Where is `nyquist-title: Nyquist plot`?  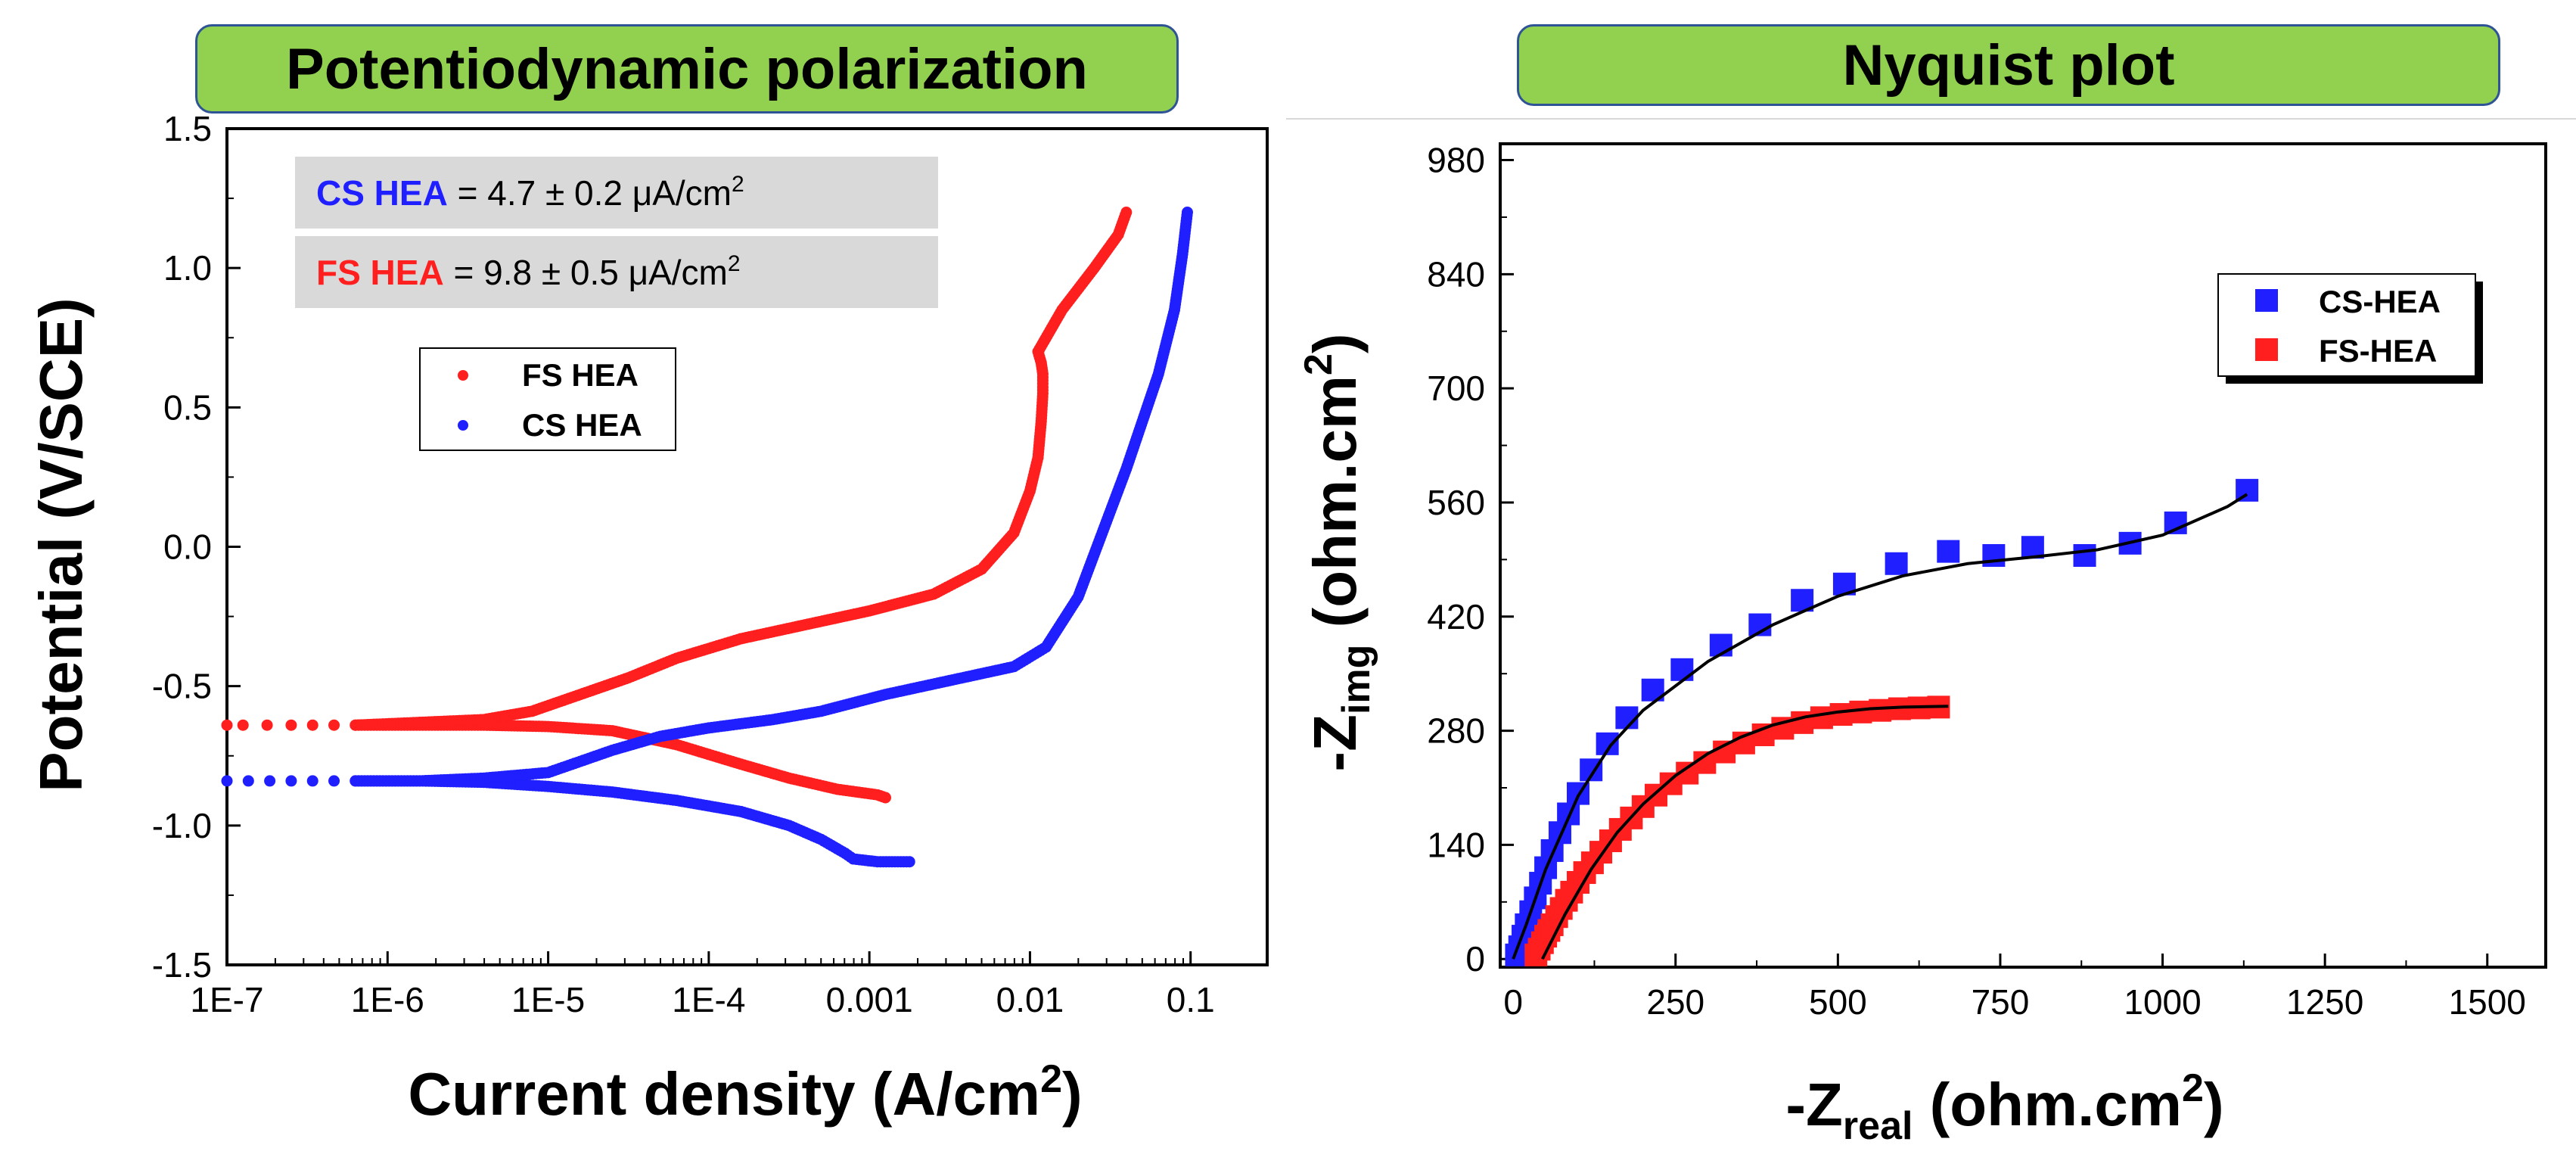
nyquist-title: Nyquist plot is located at coordinates (2008, 65).